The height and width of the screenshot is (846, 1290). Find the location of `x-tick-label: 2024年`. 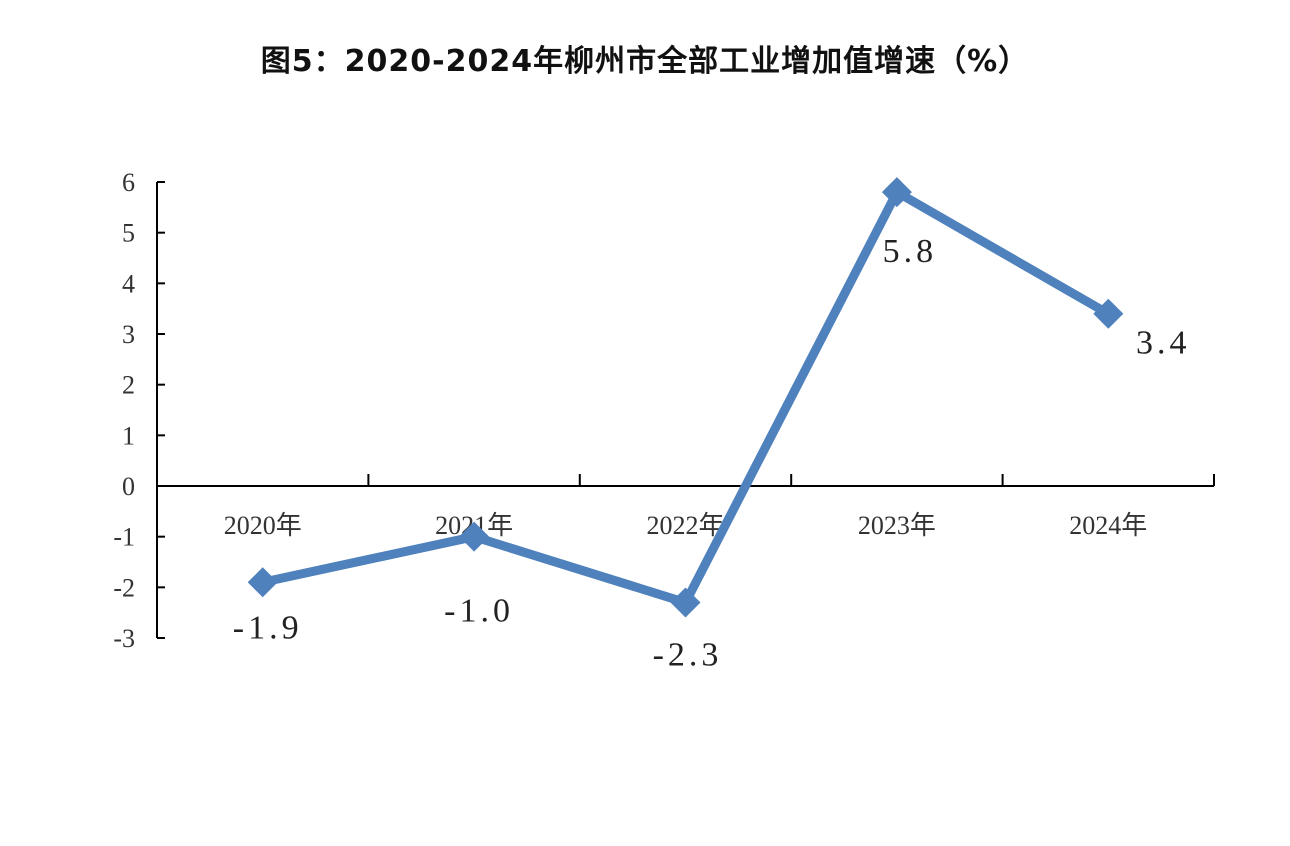

x-tick-label: 2024年 is located at coordinates (1108, 525).